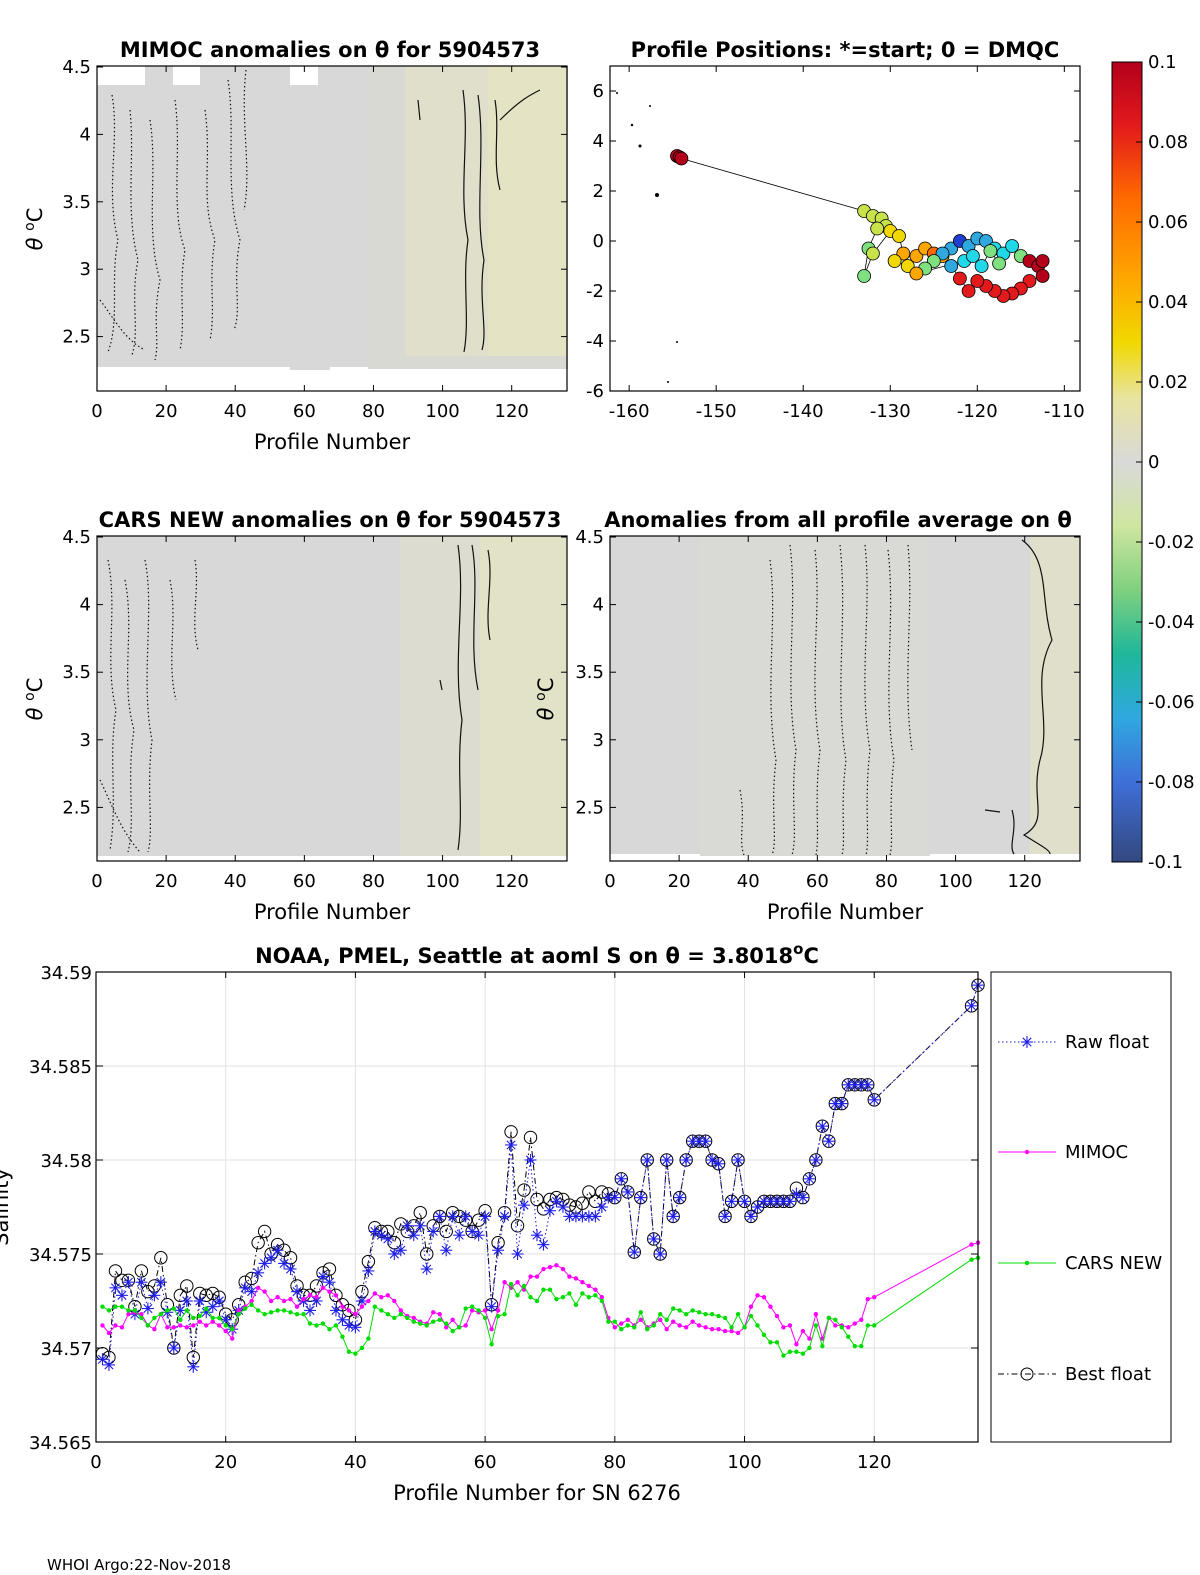 The width and height of the screenshot is (1200, 1575). What do you see at coordinates (845, 228) in the screenshot?
I see `positions-axes-bg` at bounding box center [845, 228].